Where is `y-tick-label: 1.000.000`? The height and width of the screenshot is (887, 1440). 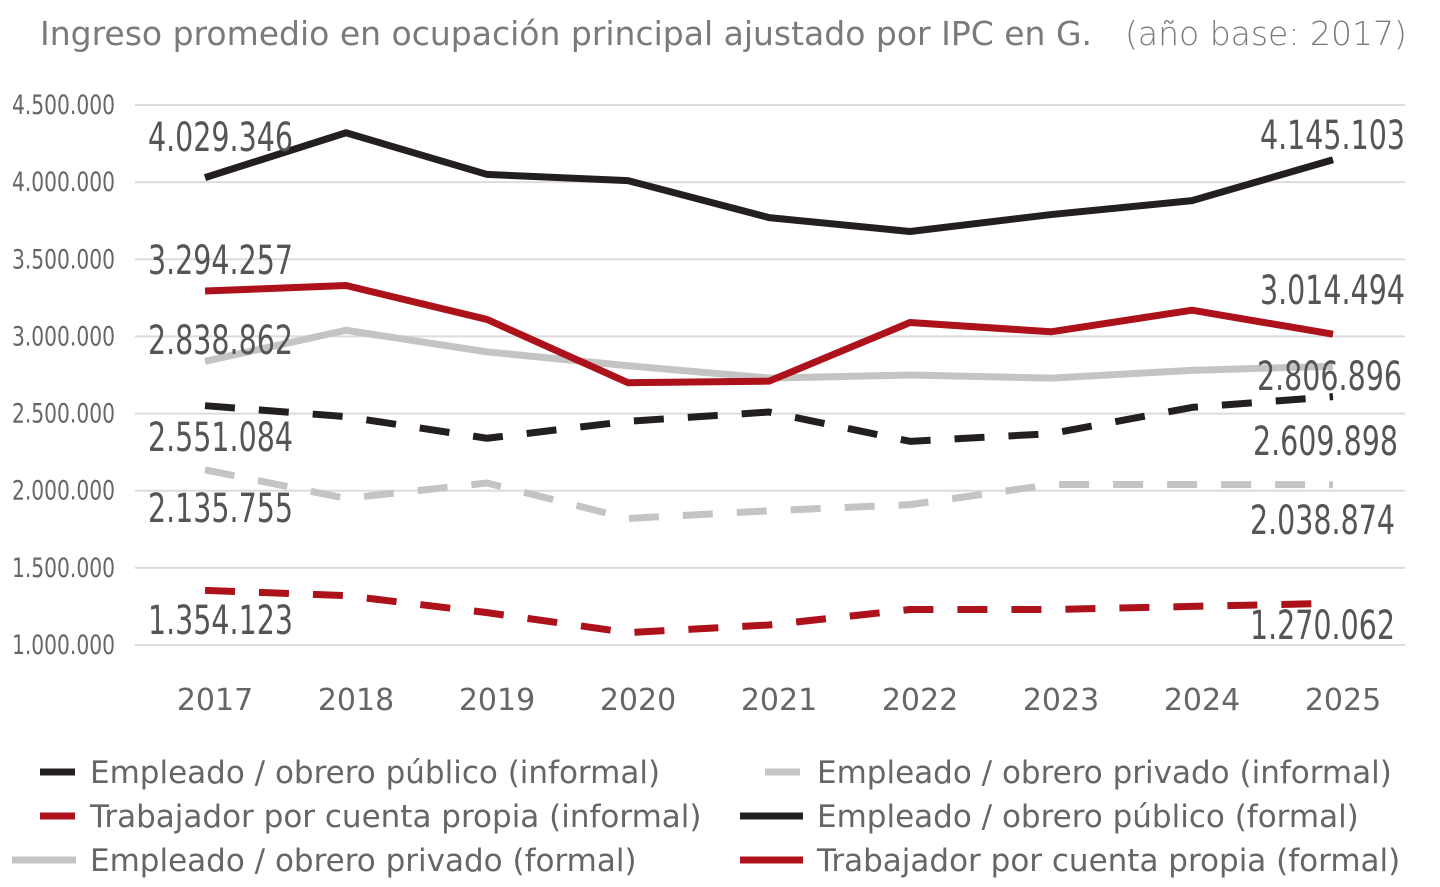 y-tick-label: 1.000.000 is located at coordinates (63, 645).